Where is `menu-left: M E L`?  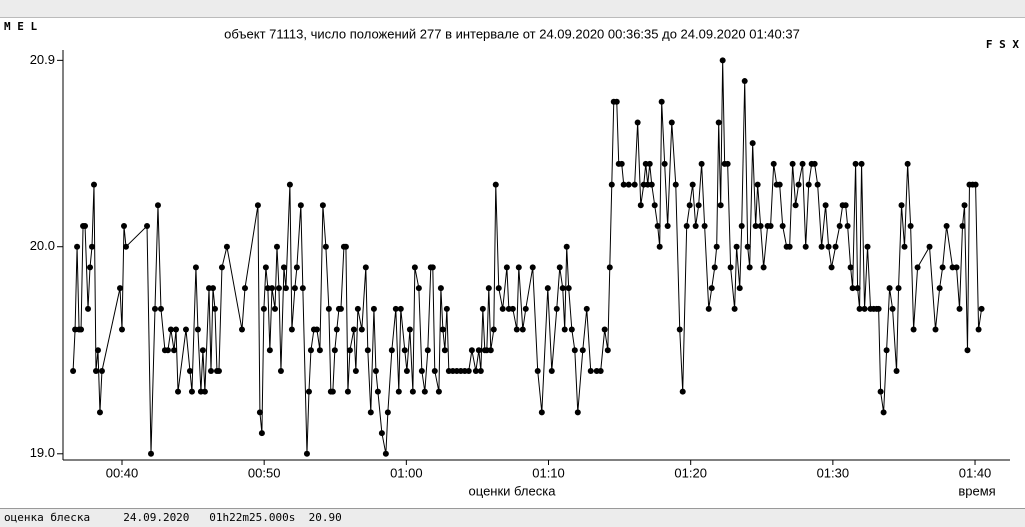 menu-left: M E L is located at coordinates (21, 26).